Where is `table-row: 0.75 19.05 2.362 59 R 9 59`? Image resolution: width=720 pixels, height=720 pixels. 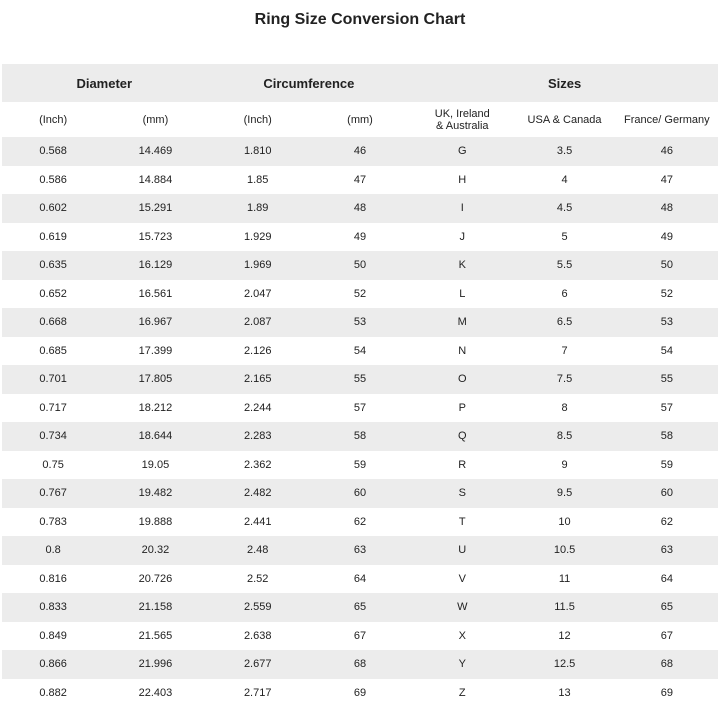
table-row: 0.75 19.05 2.362 59 R 9 59 is located at coordinates (360, 465).